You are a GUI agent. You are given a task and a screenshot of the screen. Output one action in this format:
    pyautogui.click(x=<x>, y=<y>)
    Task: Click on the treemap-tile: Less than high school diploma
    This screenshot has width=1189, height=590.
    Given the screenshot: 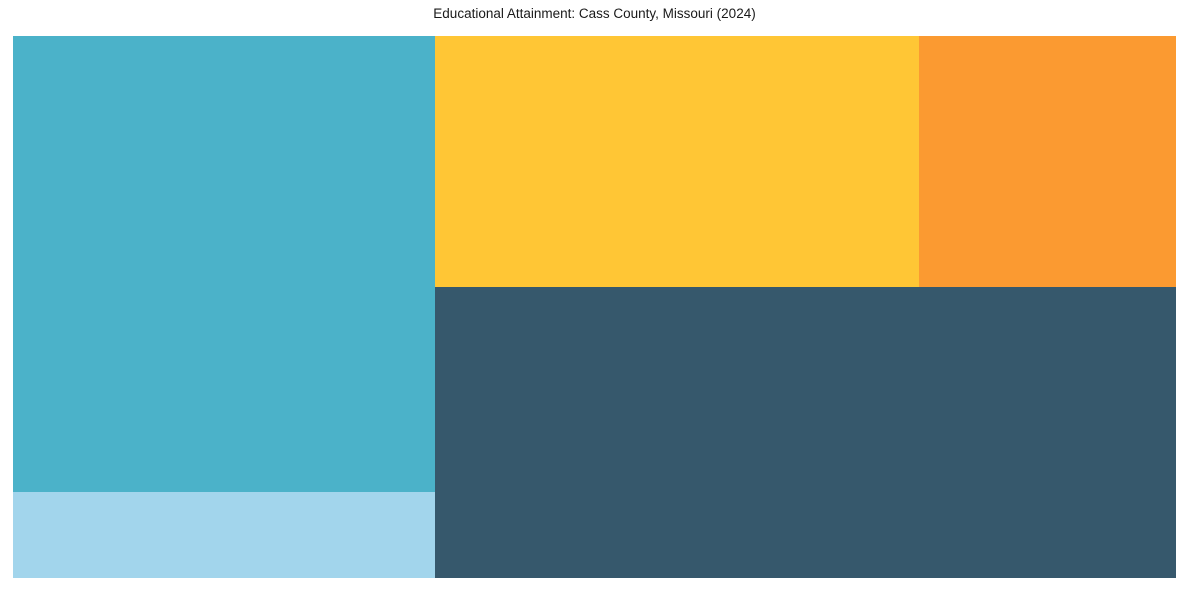 What is the action you would take?
    pyautogui.click(x=224, y=535)
    